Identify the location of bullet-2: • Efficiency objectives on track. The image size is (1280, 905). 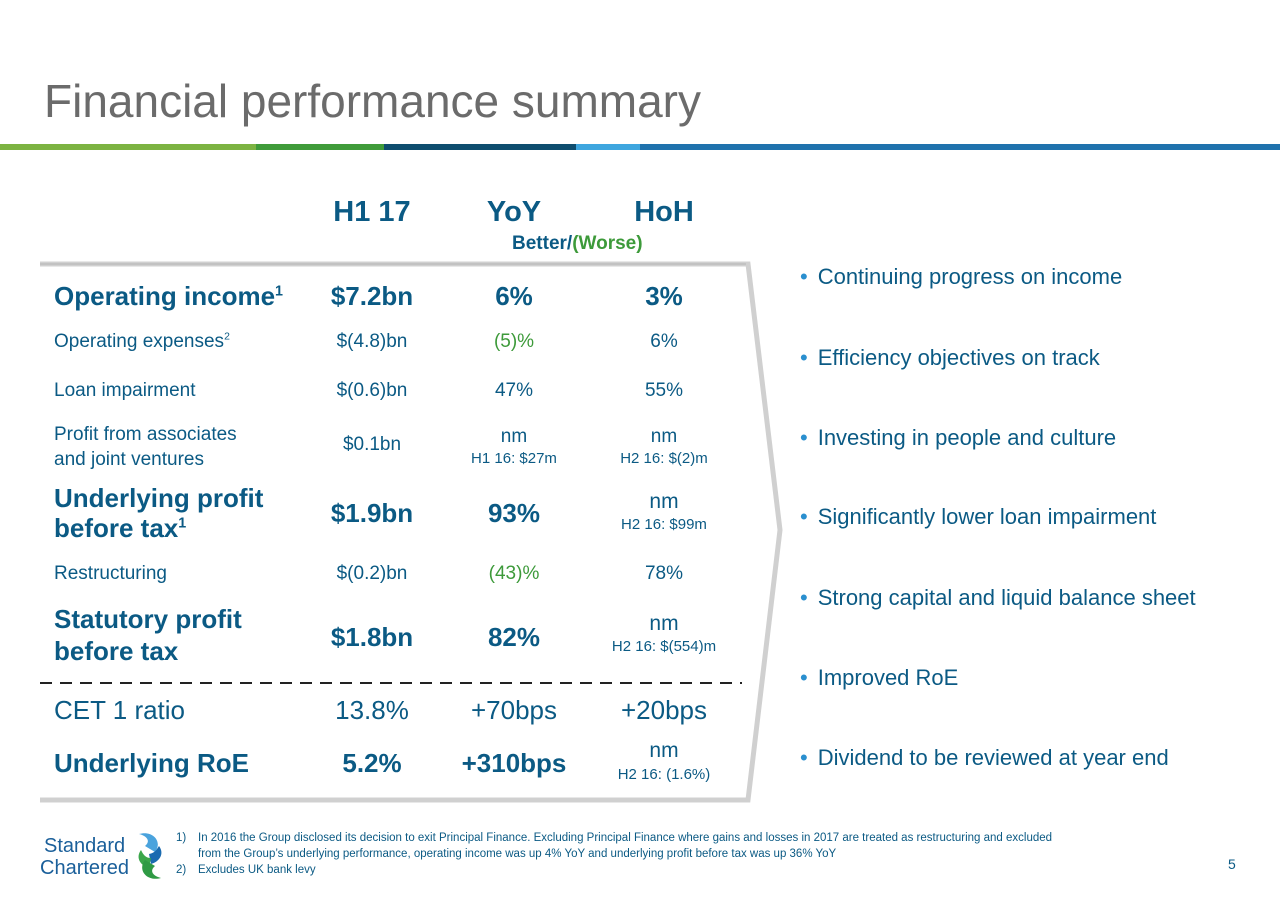
(950, 357).